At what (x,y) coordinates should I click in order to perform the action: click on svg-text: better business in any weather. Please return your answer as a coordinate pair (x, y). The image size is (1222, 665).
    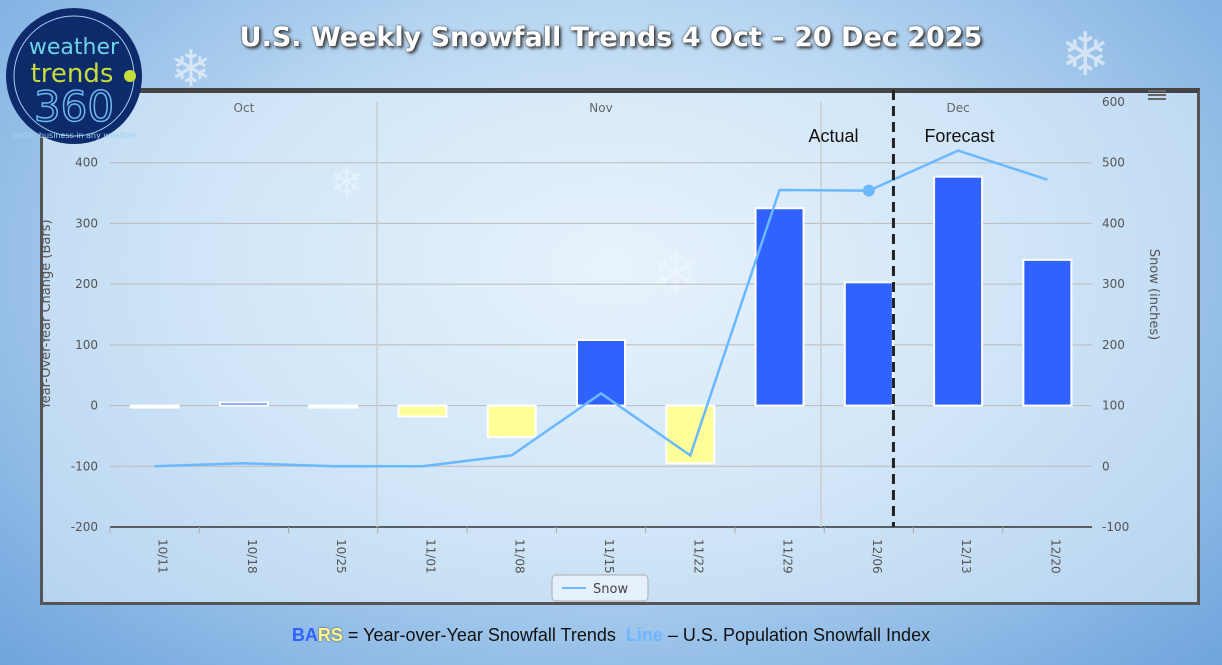
    Looking at the image, I should click on (74, 135).